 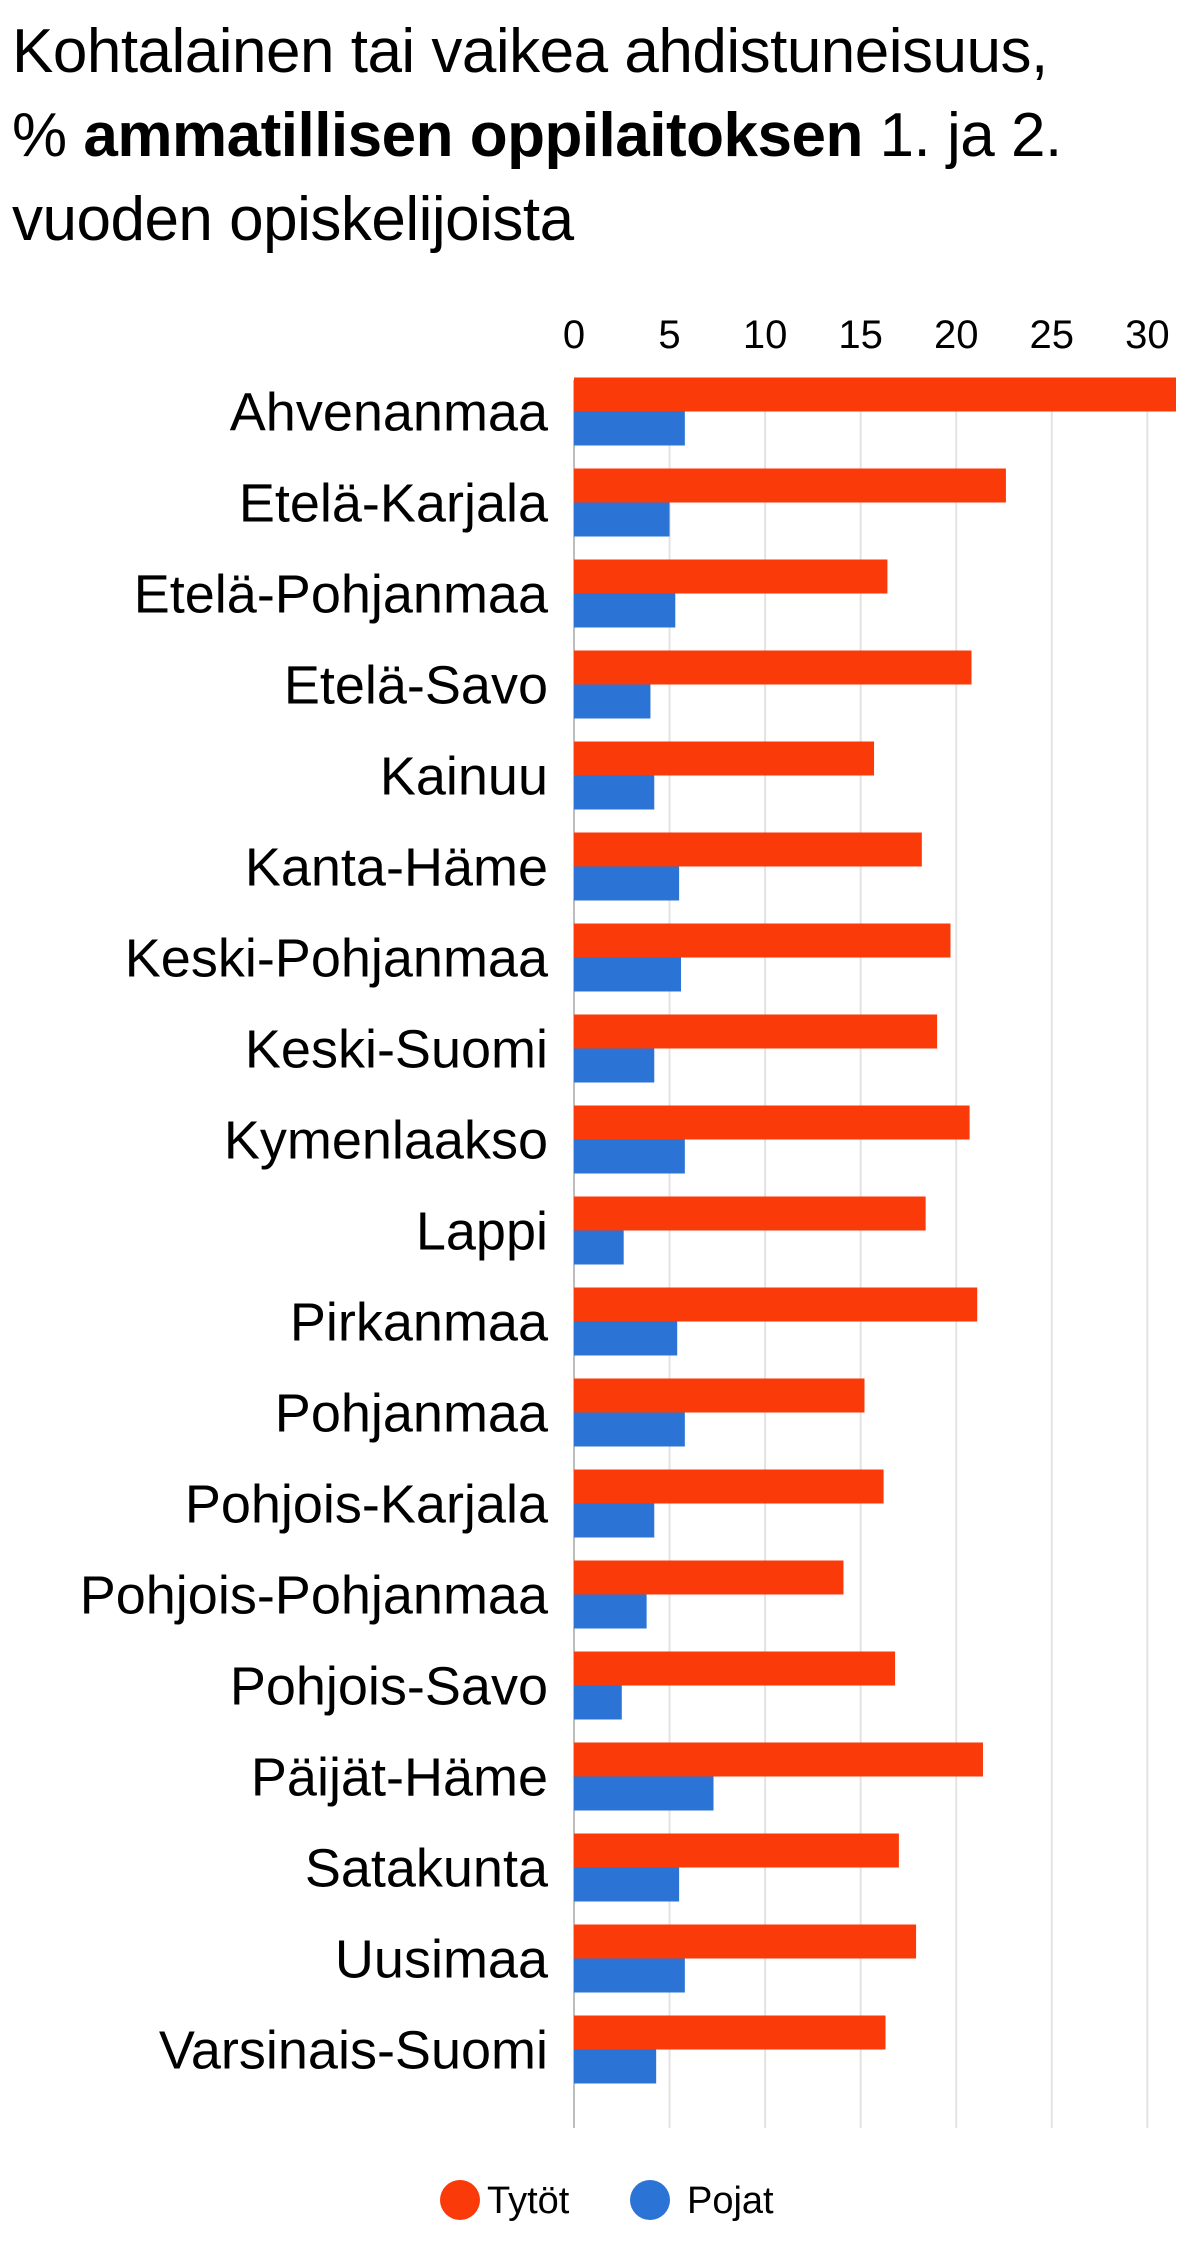 What do you see at coordinates (39, 135) in the screenshot?
I see `title-line-2-prefix: %` at bounding box center [39, 135].